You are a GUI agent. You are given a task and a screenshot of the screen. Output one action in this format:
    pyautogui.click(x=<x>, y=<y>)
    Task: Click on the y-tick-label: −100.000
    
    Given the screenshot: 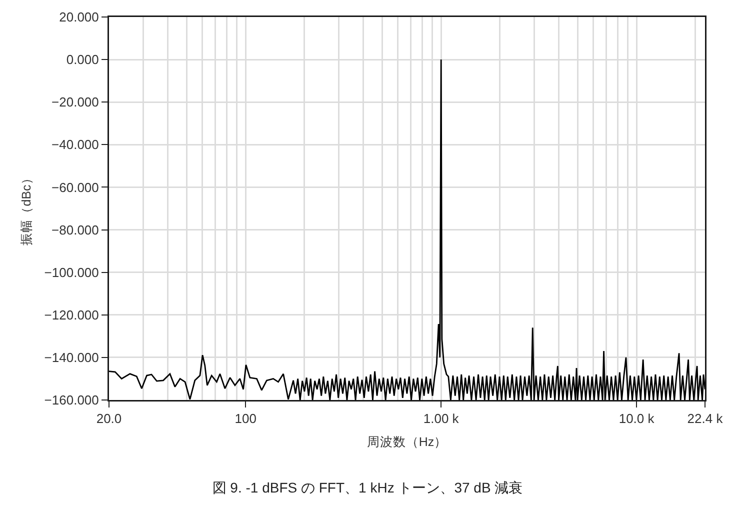 What is the action you would take?
    pyautogui.click(x=71, y=272)
    